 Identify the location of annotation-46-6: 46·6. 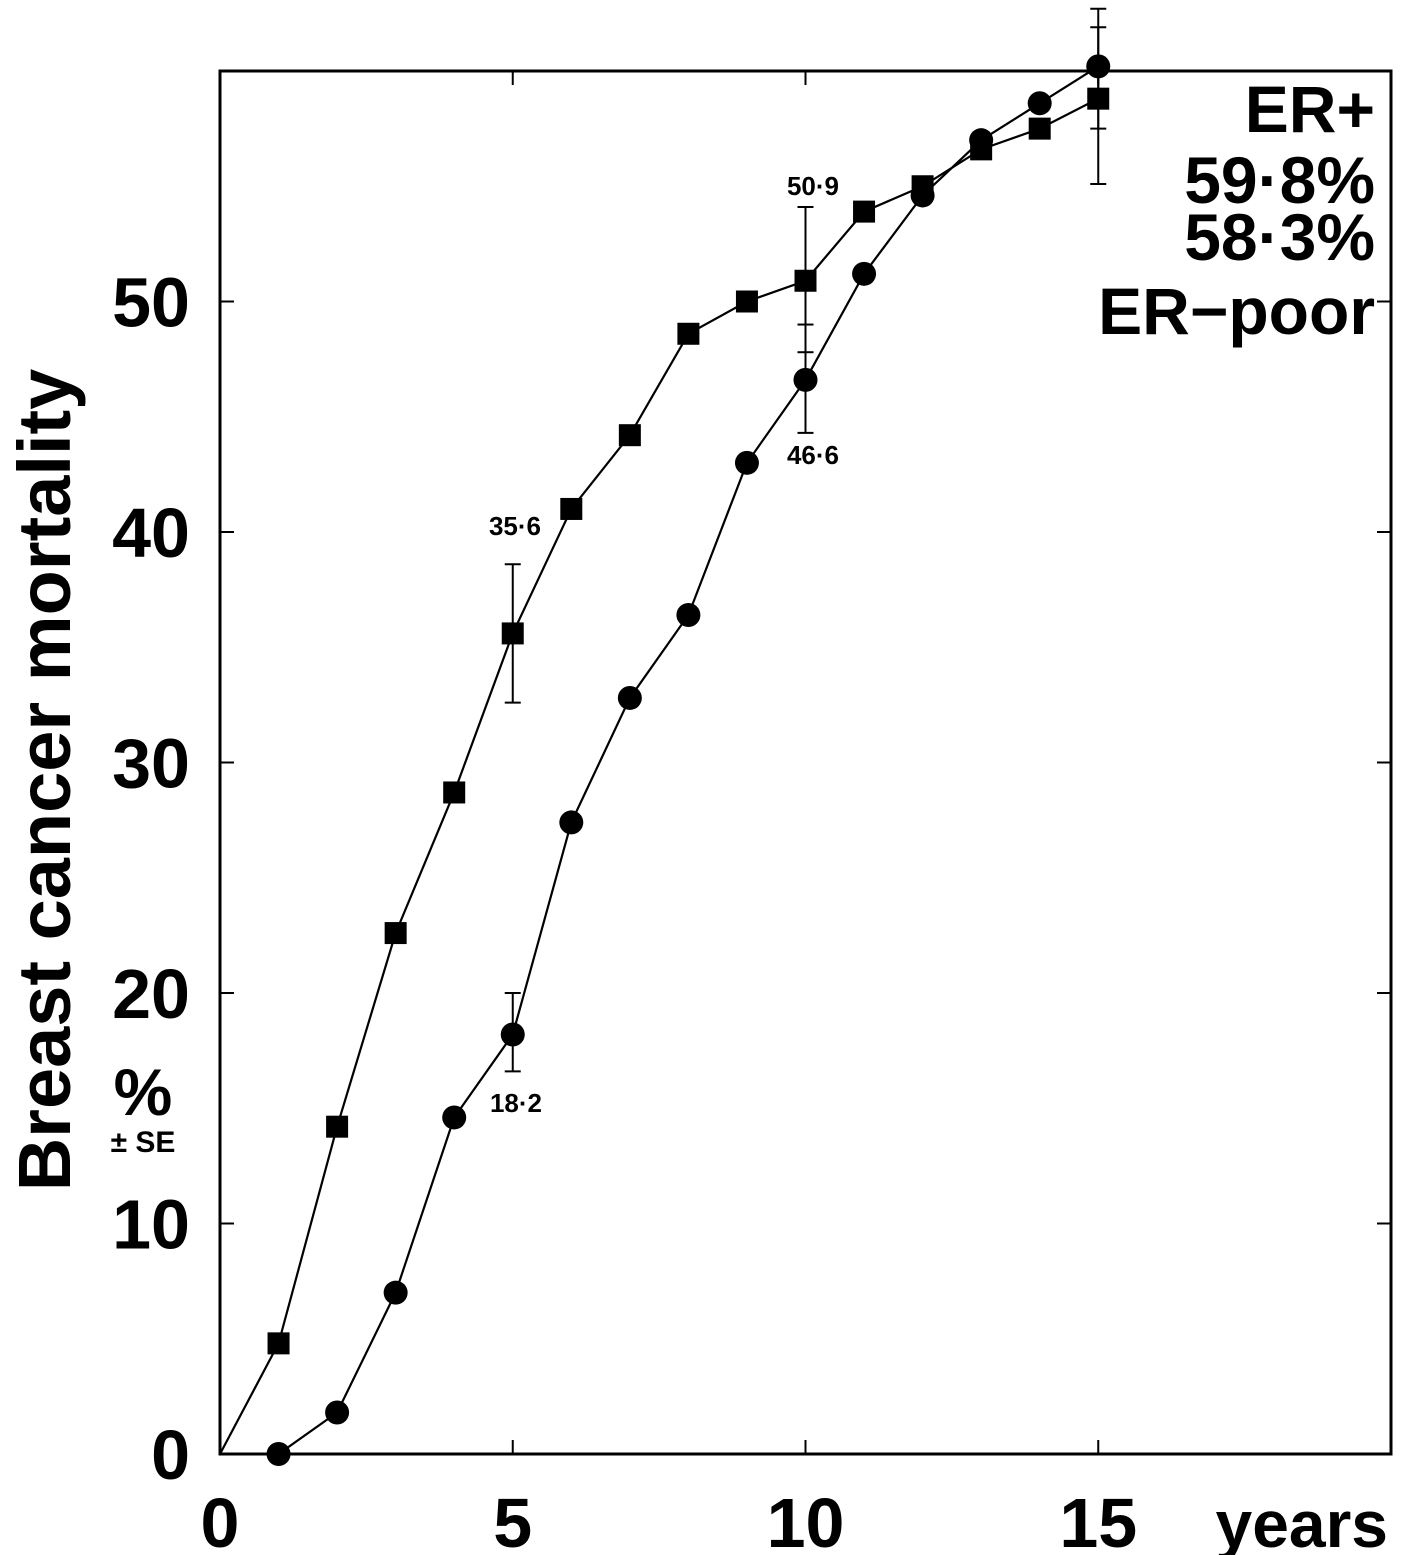
(813, 455).